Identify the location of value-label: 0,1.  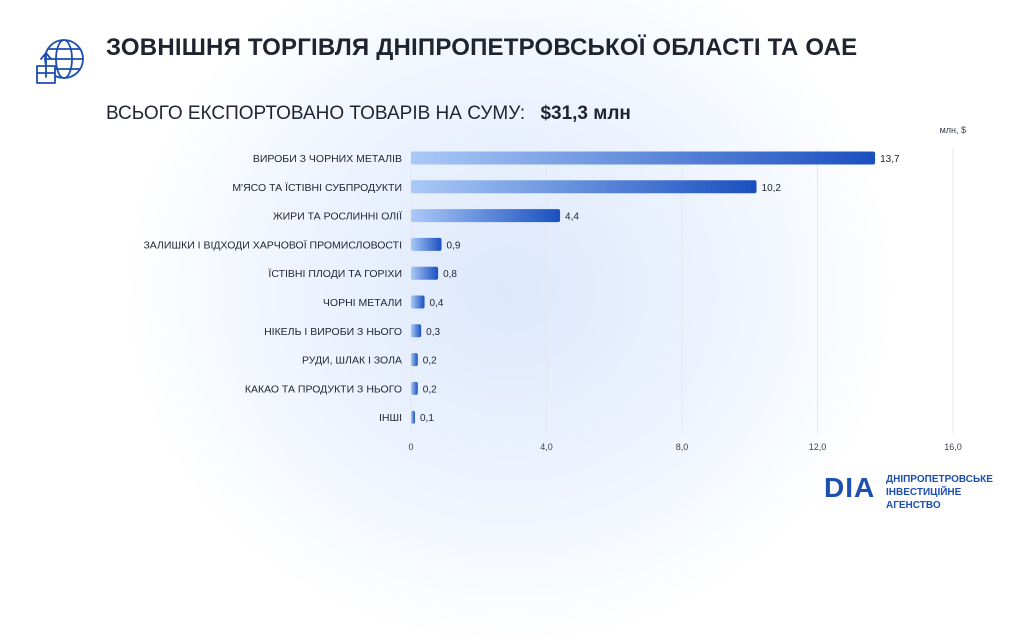
(427, 418).